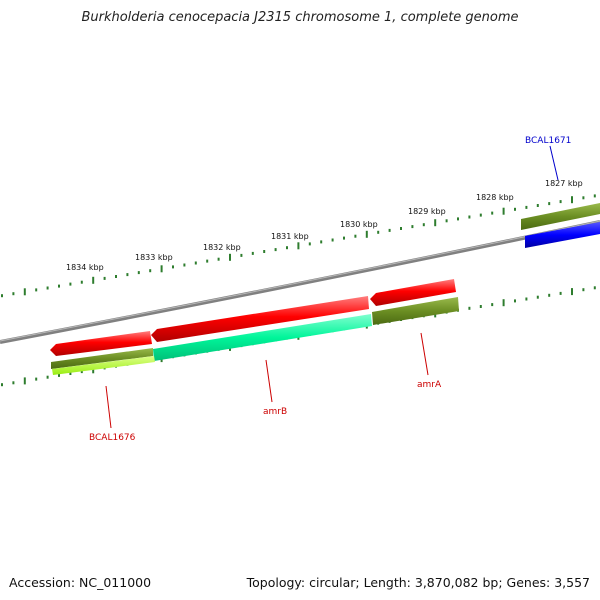 Image resolution: width=600 pixels, height=600 pixels. I want to click on gene-label-bcal1671: BCAL1671, so click(548, 141).